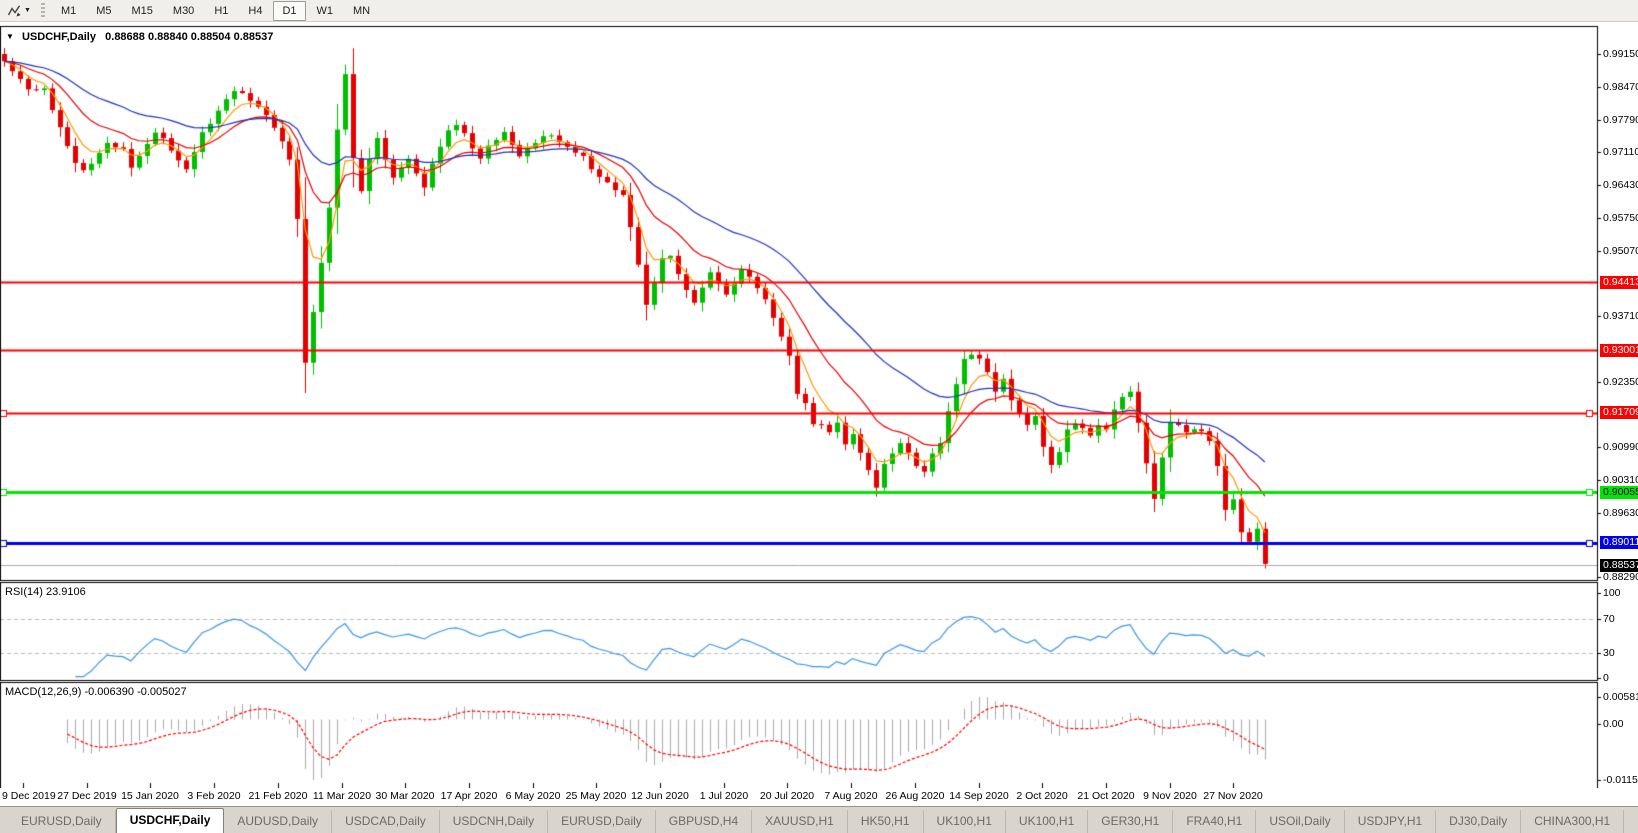 The width and height of the screenshot is (1638, 833). Describe the element at coordinates (68, 10) in the screenshot. I see `timeframe-button-m1: M1` at that location.